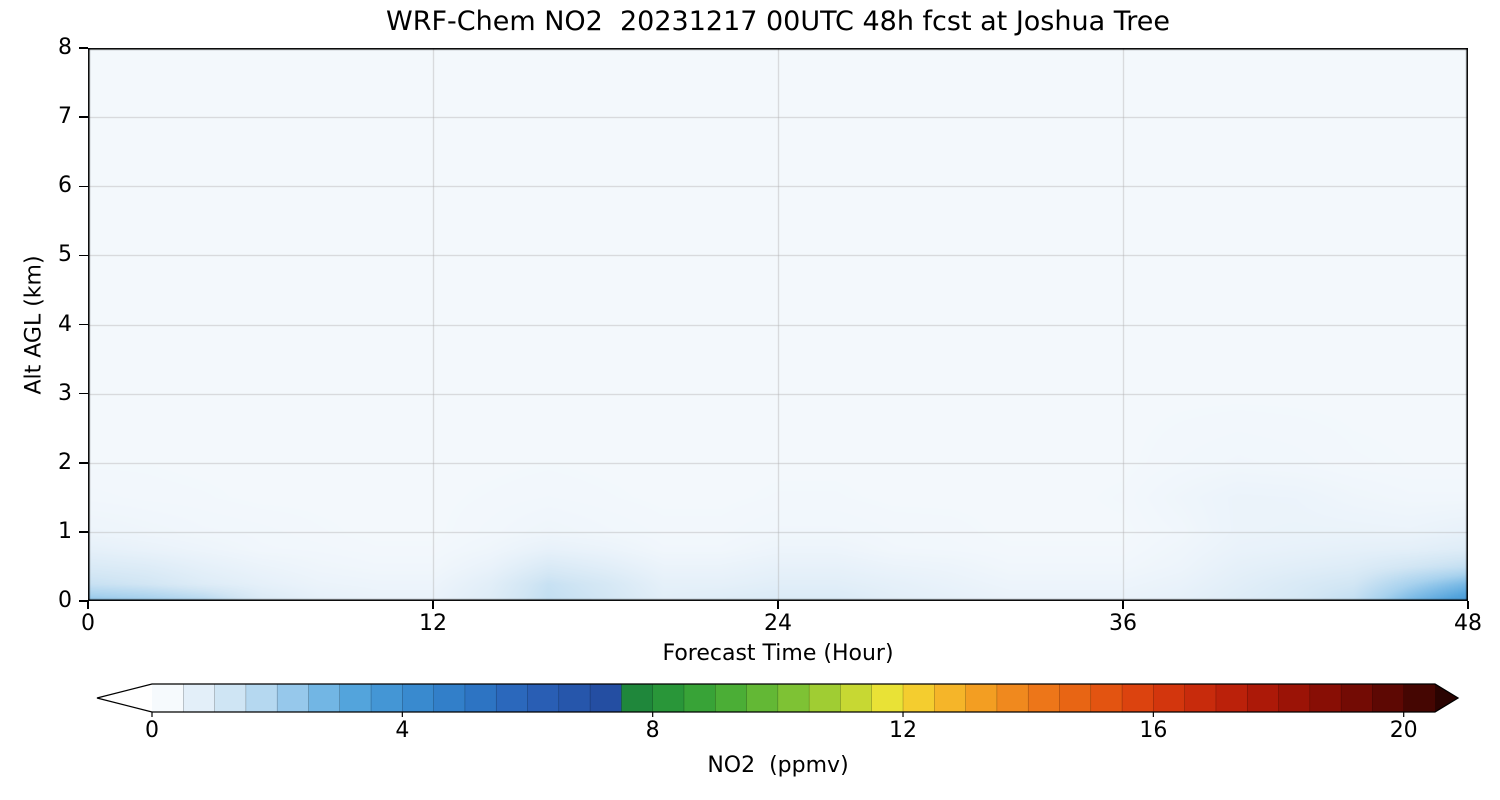 The image size is (1500, 800). Describe the element at coordinates (65, 117) in the screenshot. I see `y-tick-label: 7` at that location.